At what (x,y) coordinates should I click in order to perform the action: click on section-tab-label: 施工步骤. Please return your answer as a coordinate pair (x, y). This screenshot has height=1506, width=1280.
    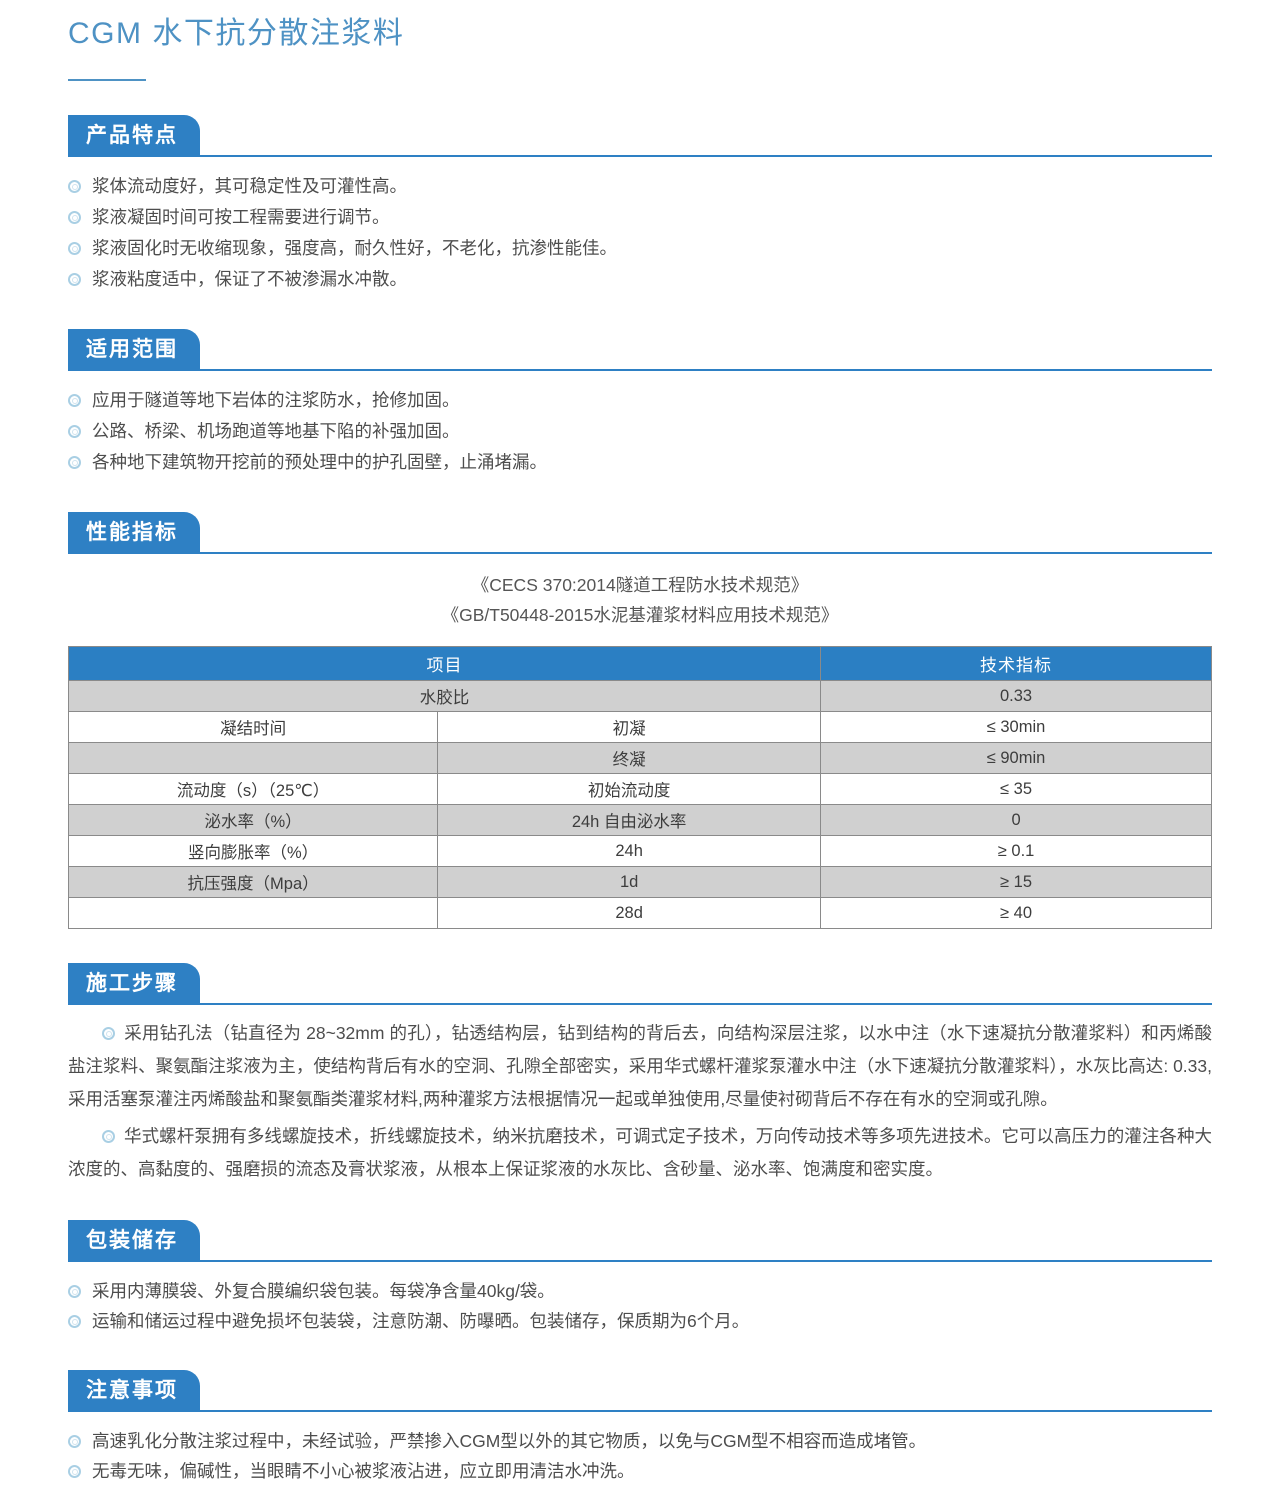
    Looking at the image, I should click on (134, 984).